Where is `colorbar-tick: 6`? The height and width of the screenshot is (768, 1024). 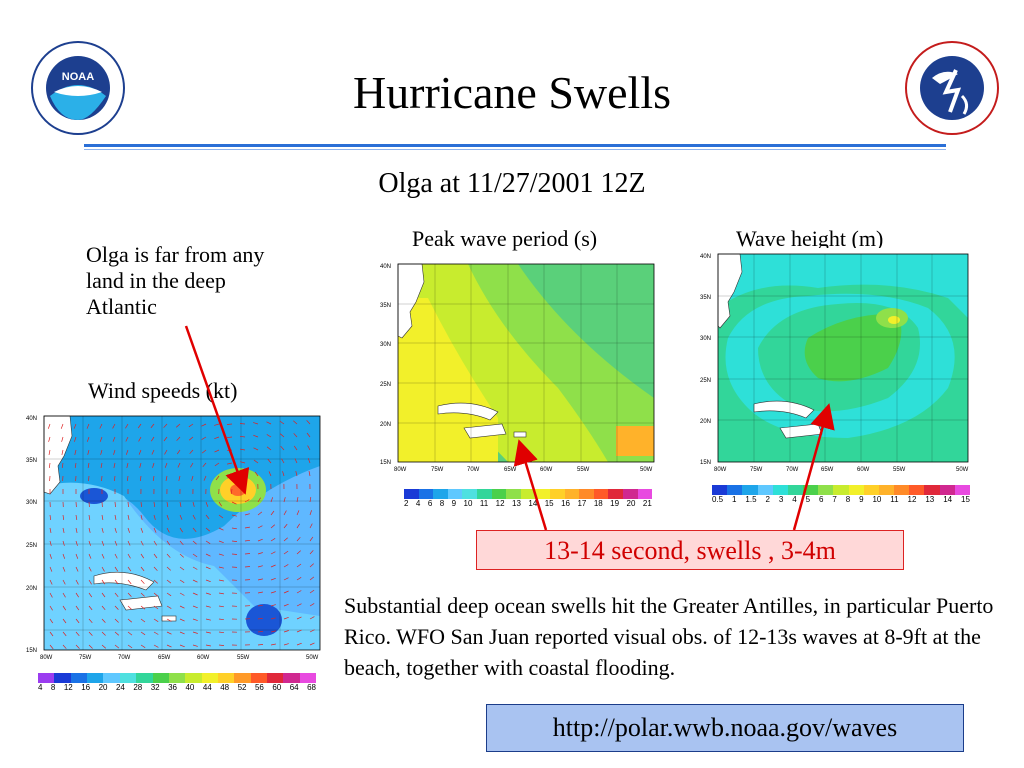 colorbar-tick: 6 is located at coordinates (430, 503).